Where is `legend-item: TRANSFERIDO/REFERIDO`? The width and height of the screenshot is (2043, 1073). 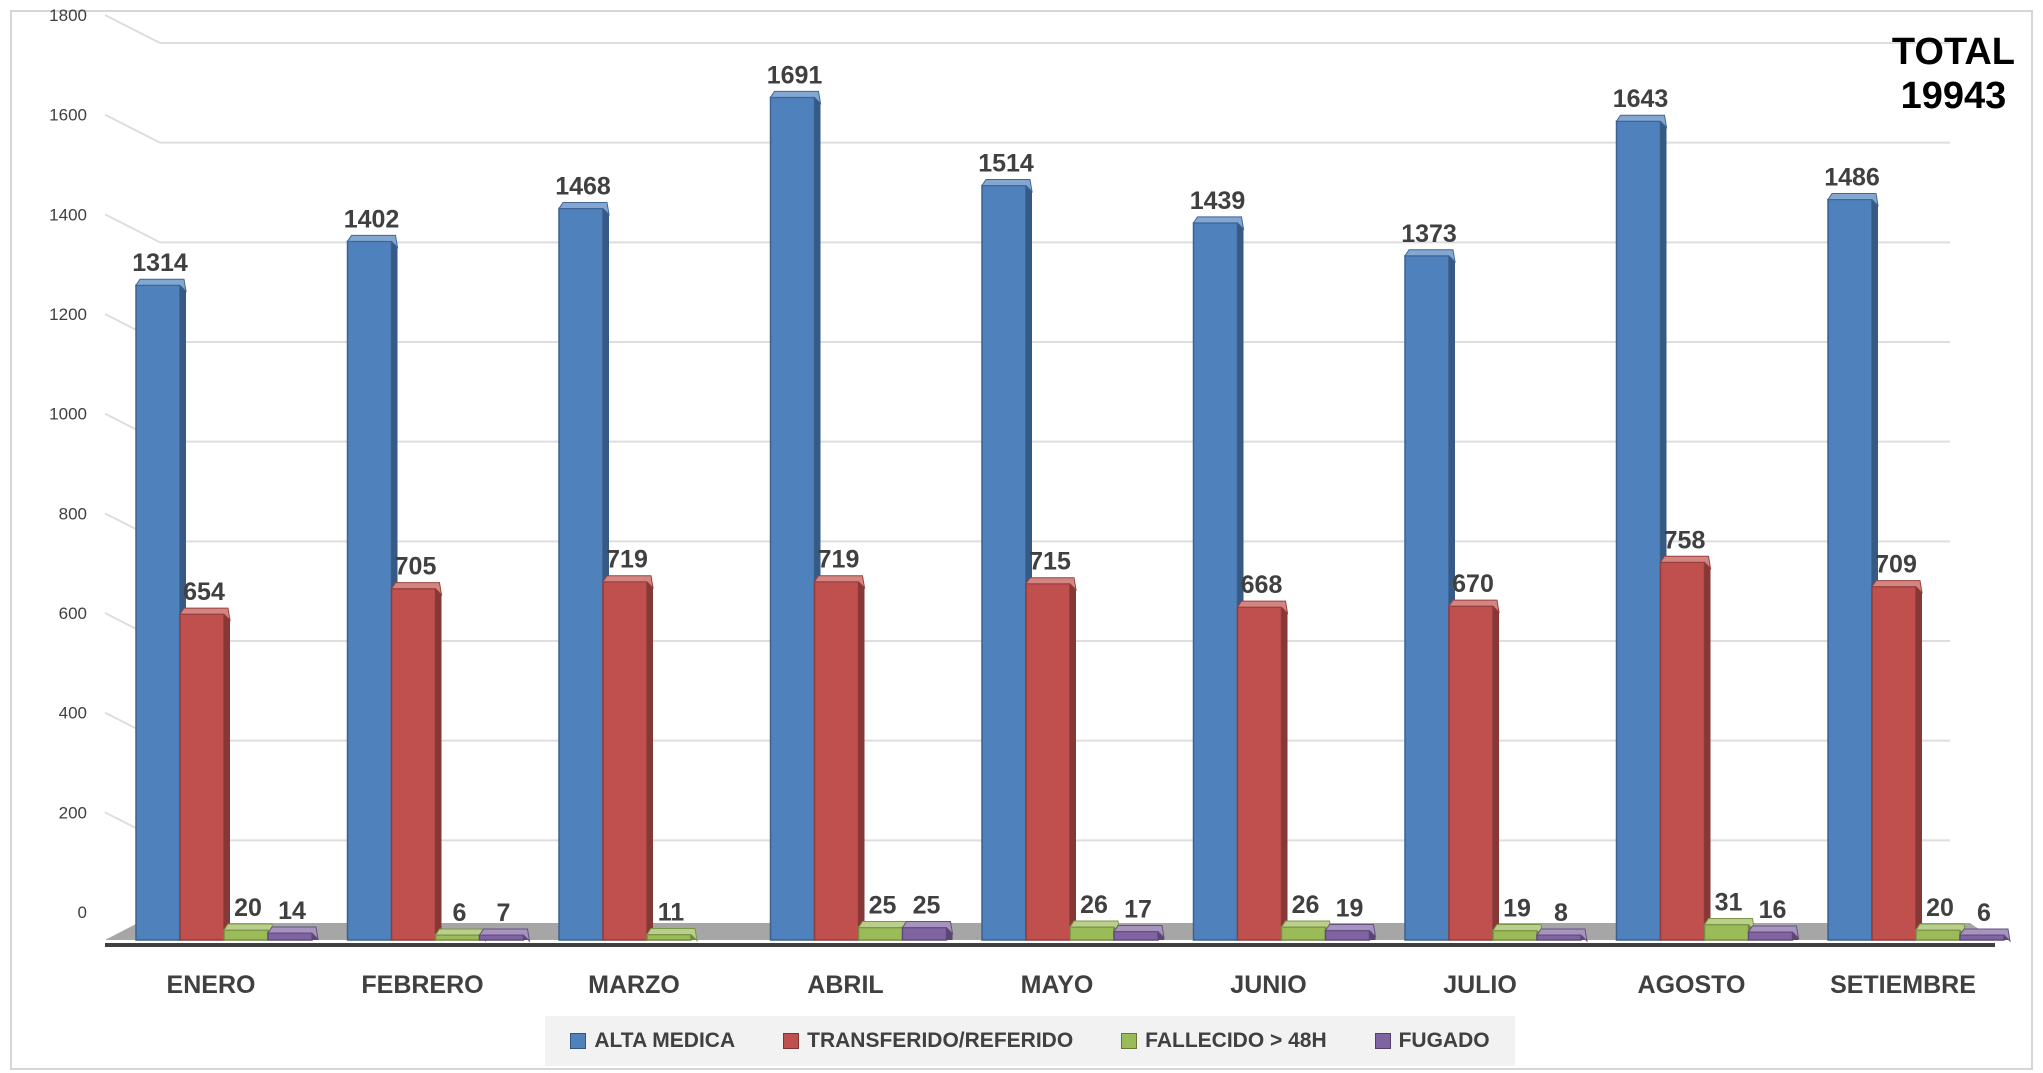
legend-item: TRANSFERIDO/REFERIDO is located at coordinates (928, 1041).